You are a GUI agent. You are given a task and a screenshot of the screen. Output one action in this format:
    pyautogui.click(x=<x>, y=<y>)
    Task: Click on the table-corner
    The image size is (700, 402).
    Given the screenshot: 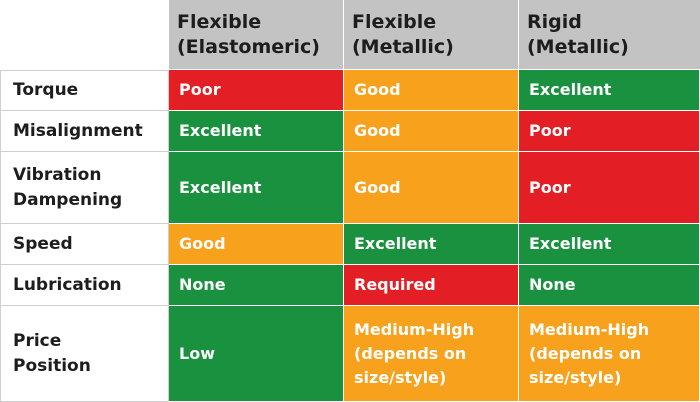 What is the action you would take?
    pyautogui.click(x=84, y=35)
    